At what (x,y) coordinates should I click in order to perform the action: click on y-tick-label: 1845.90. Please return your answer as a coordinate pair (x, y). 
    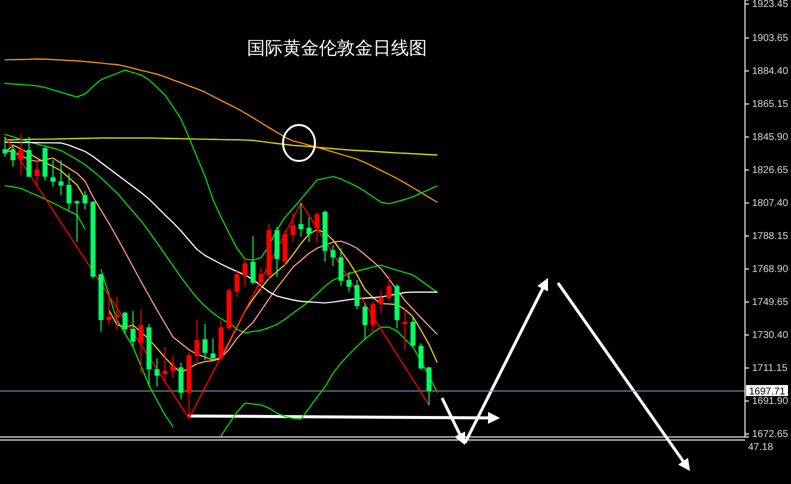
    Looking at the image, I should click on (770, 138).